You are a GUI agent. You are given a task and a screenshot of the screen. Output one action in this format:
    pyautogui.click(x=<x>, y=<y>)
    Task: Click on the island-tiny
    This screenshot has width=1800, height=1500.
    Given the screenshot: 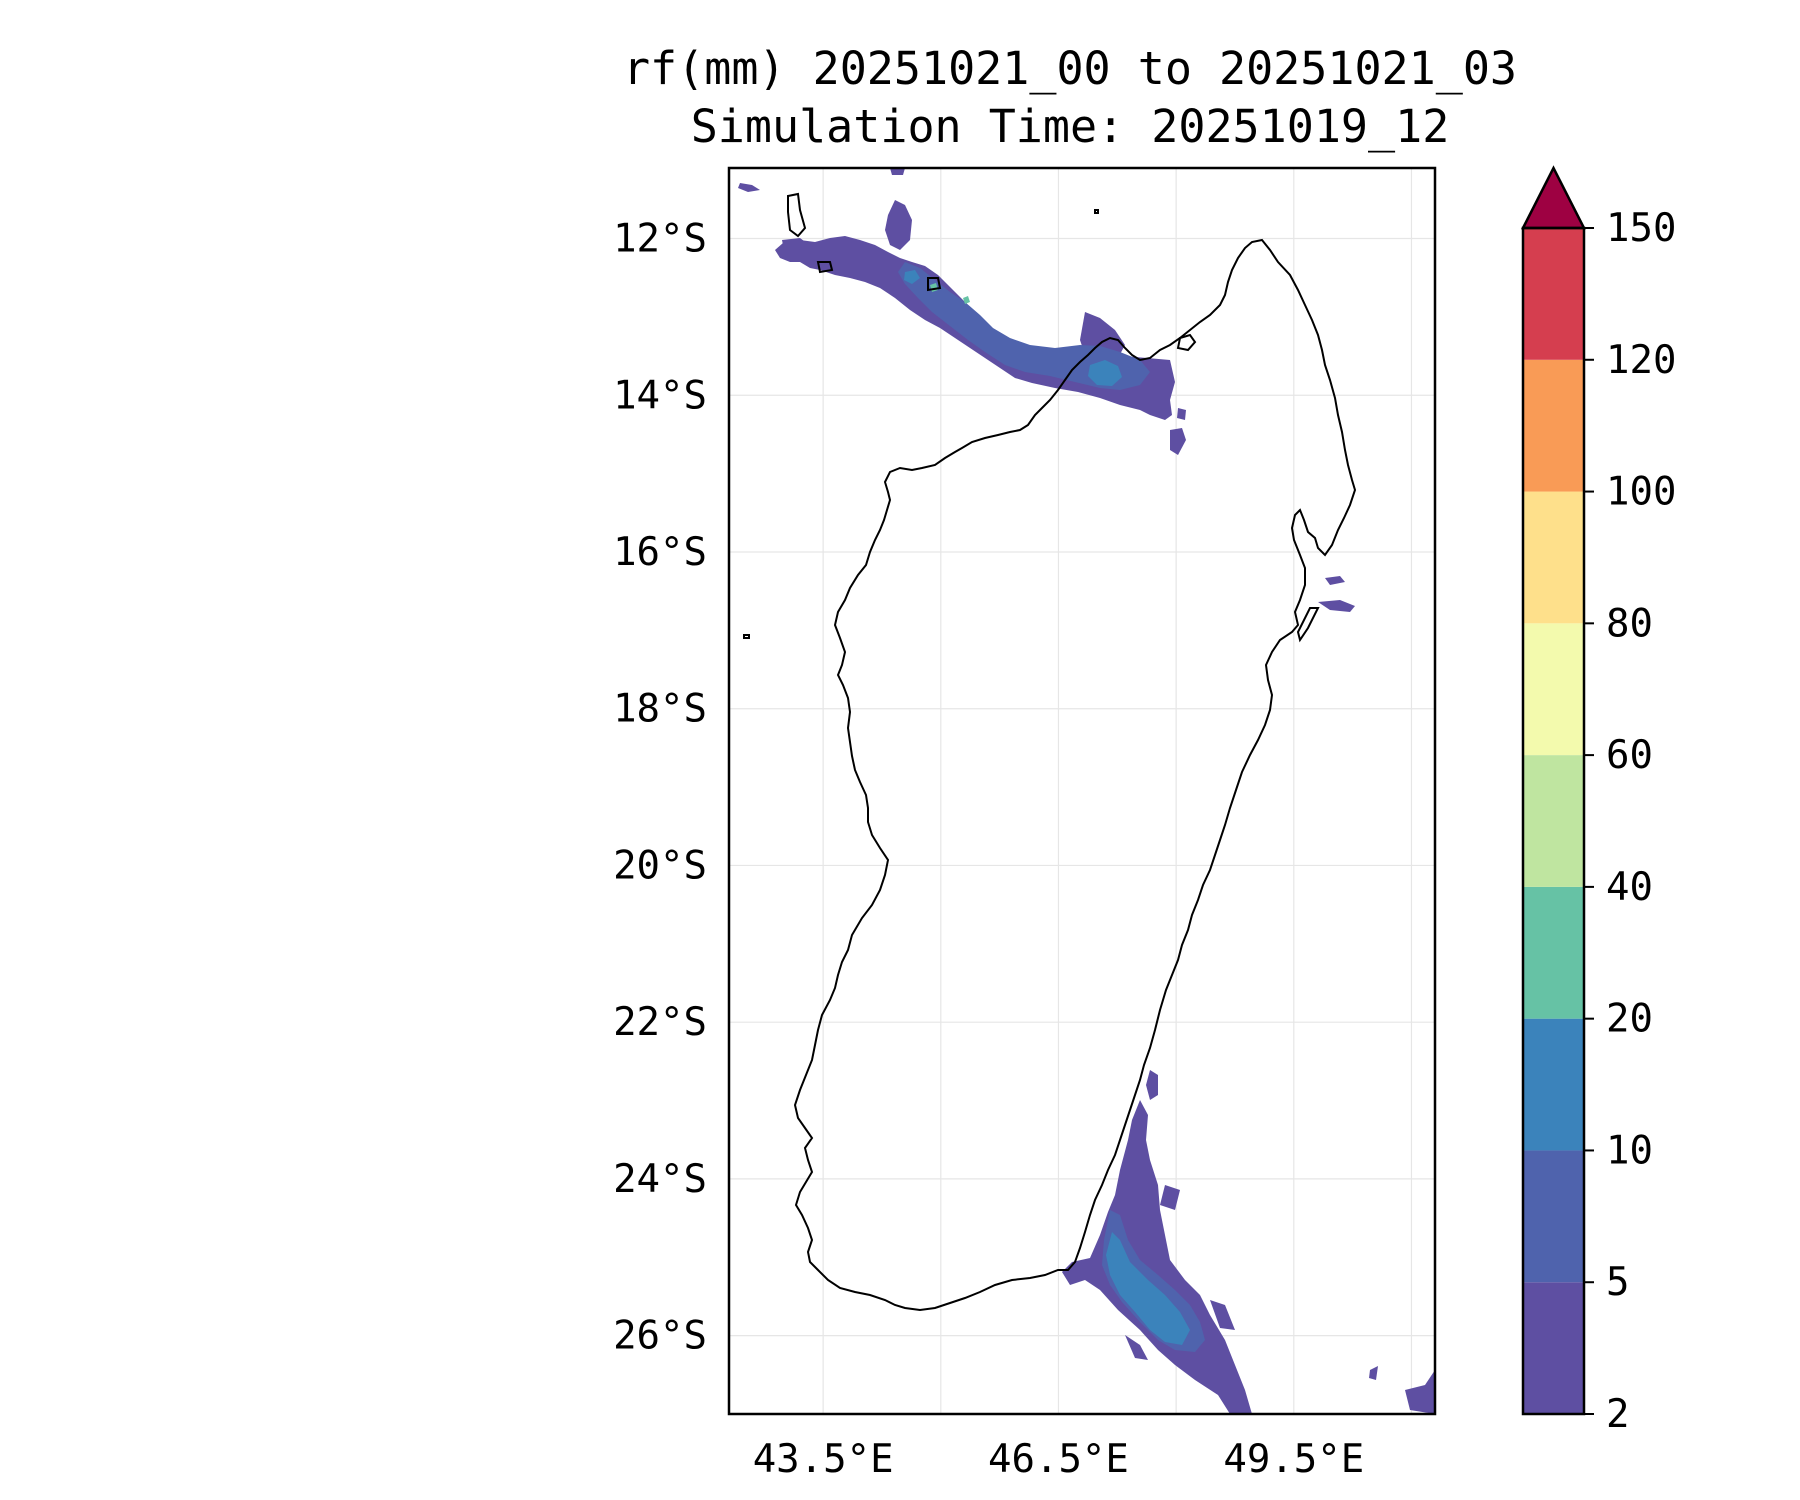 What is the action you would take?
    pyautogui.click(x=1096, y=211)
    